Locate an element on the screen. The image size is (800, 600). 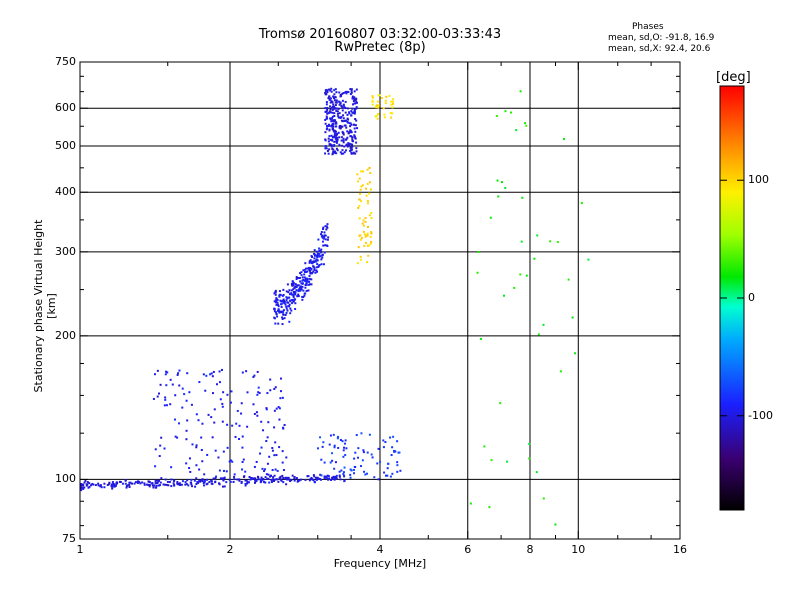
y-tick-label: 300 is located at coordinates (65, 251).